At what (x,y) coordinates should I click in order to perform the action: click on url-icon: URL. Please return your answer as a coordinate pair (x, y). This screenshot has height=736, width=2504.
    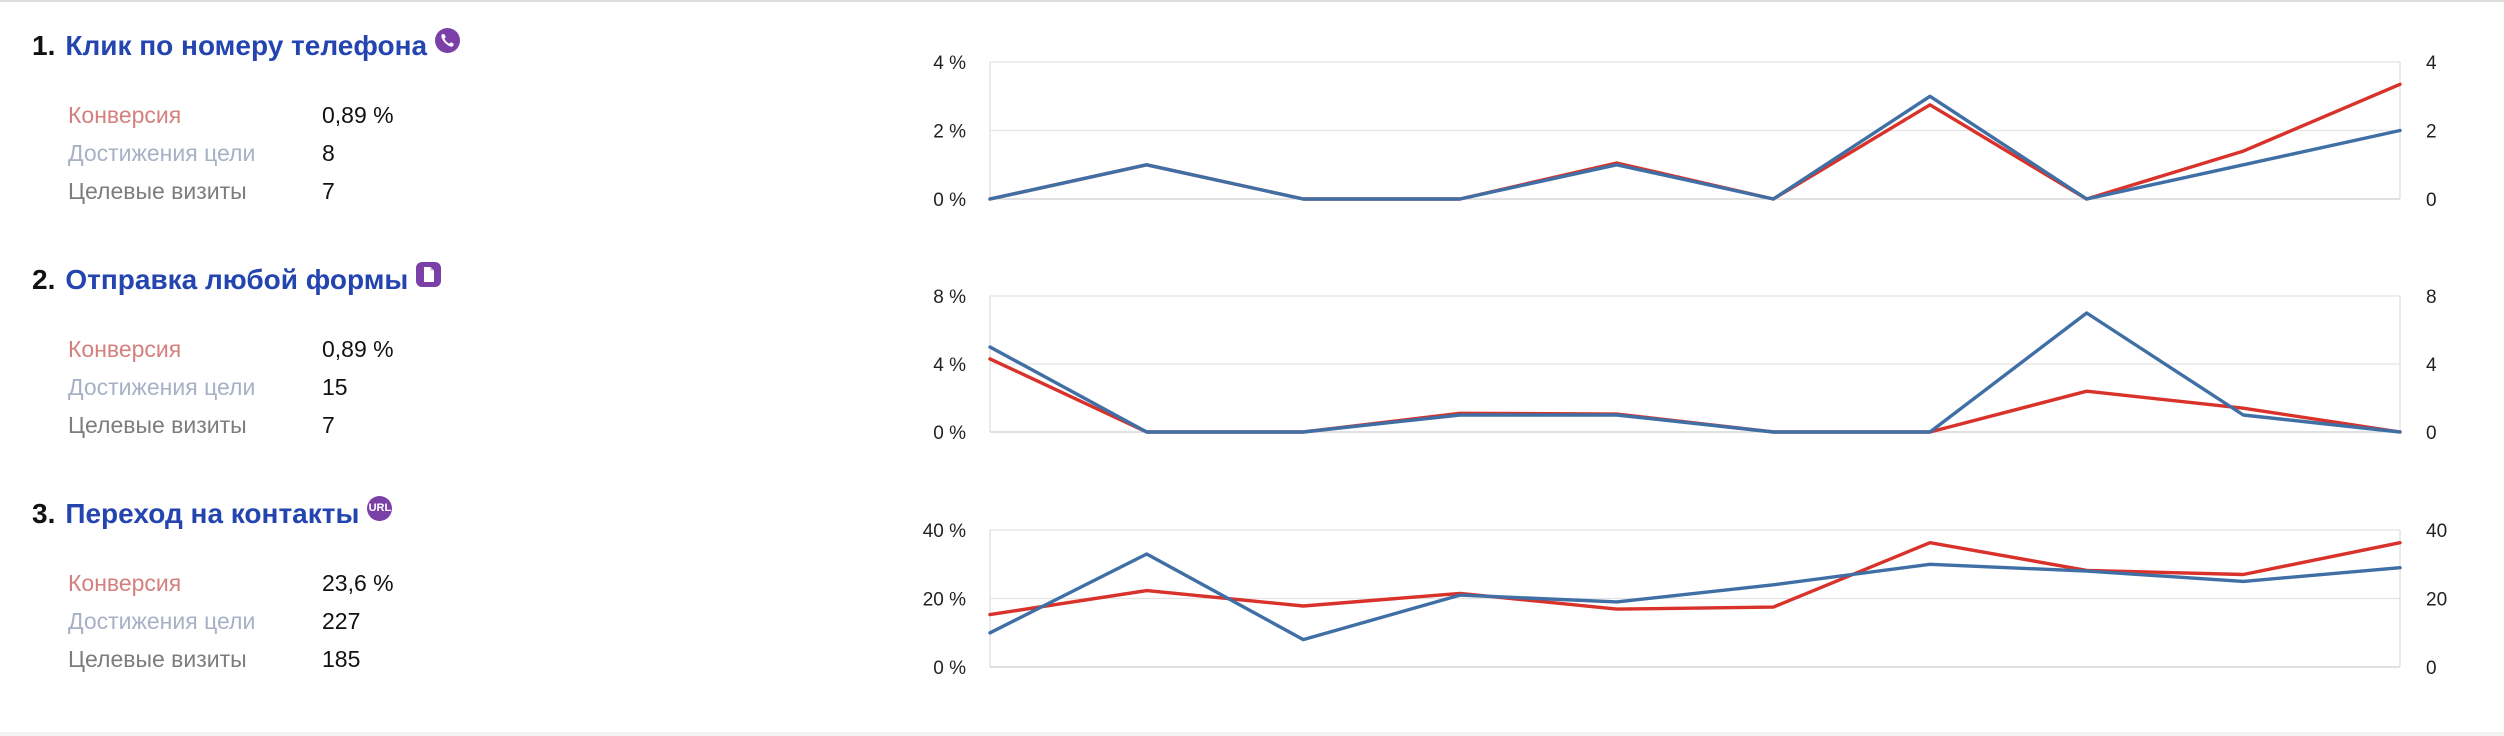
    Looking at the image, I should click on (380, 508).